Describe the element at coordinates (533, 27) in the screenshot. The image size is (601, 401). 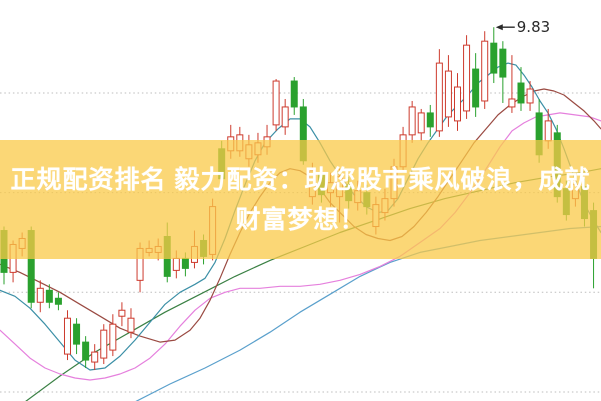
I see `peak-price-label: 9.83` at that location.